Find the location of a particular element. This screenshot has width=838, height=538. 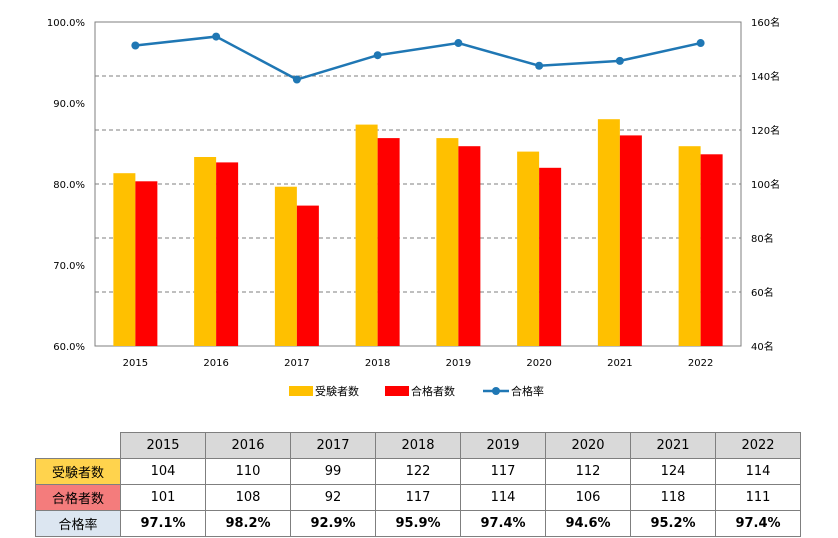

table-cell: 101 is located at coordinates (163, 497).